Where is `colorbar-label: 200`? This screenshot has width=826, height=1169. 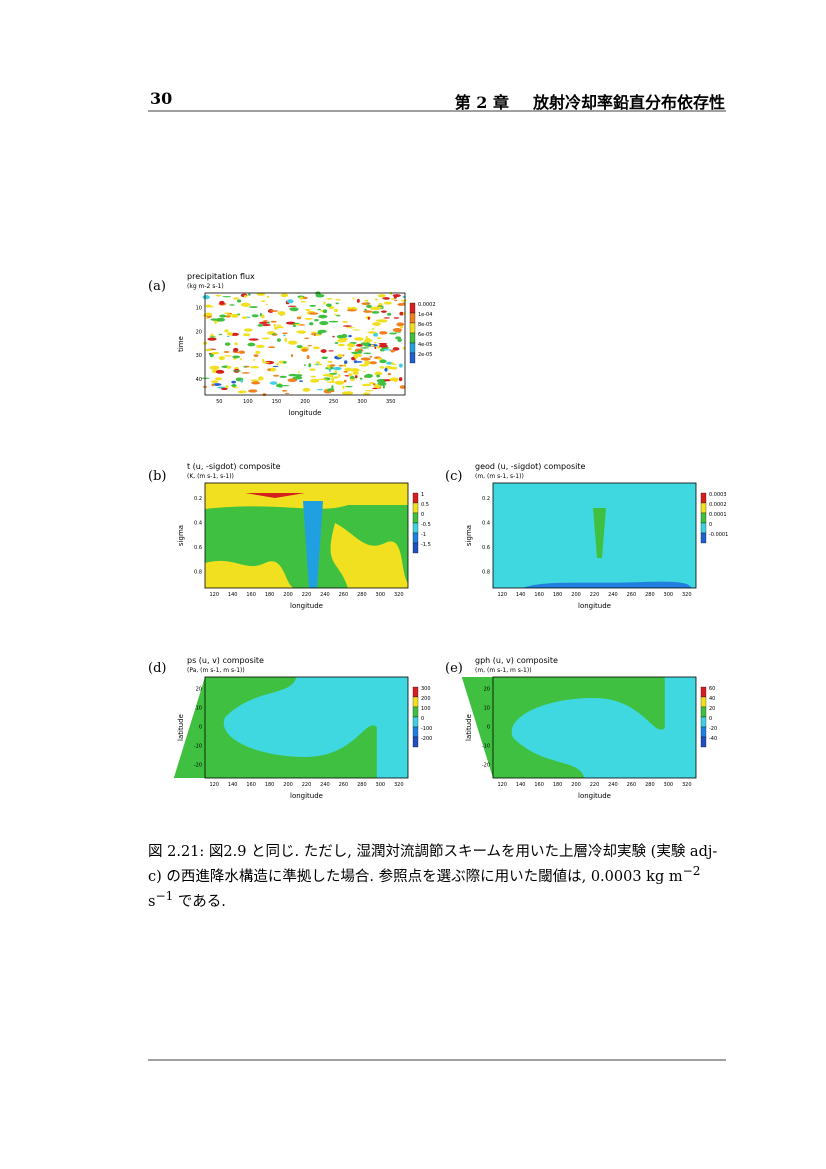
colorbar-label: 200 is located at coordinates (426, 699).